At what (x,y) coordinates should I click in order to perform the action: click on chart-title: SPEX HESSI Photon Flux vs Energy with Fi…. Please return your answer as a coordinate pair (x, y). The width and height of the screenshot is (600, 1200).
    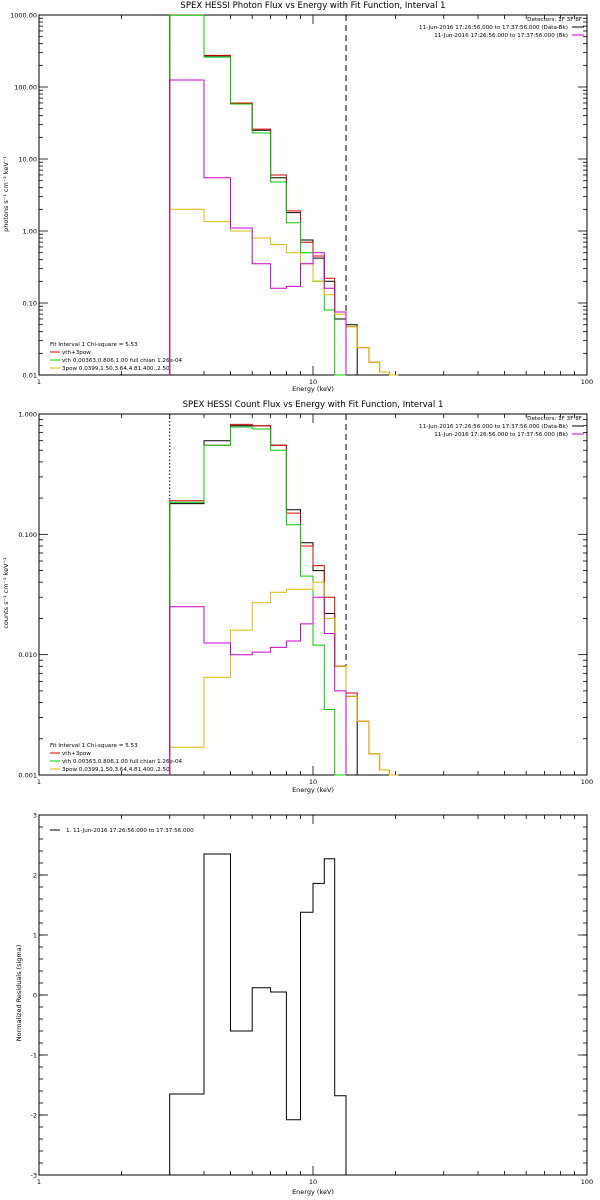
    Looking at the image, I should click on (312, 6).